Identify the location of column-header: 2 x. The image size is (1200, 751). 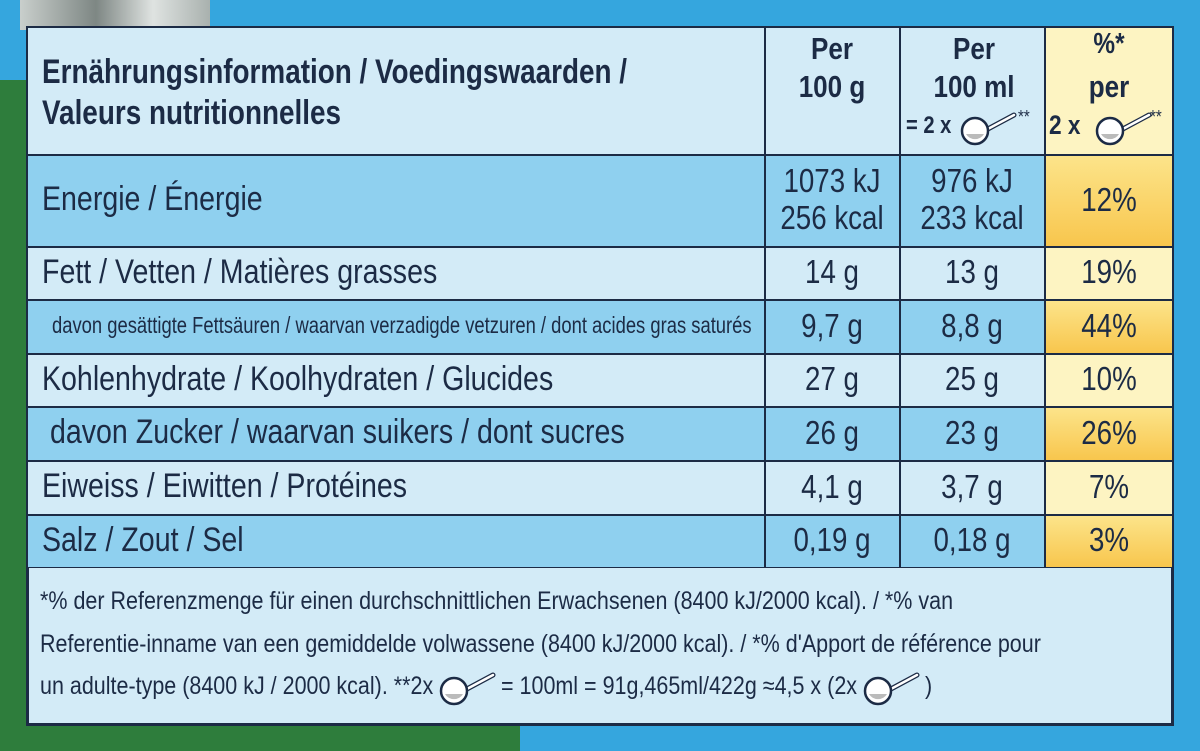
(1065, 125).